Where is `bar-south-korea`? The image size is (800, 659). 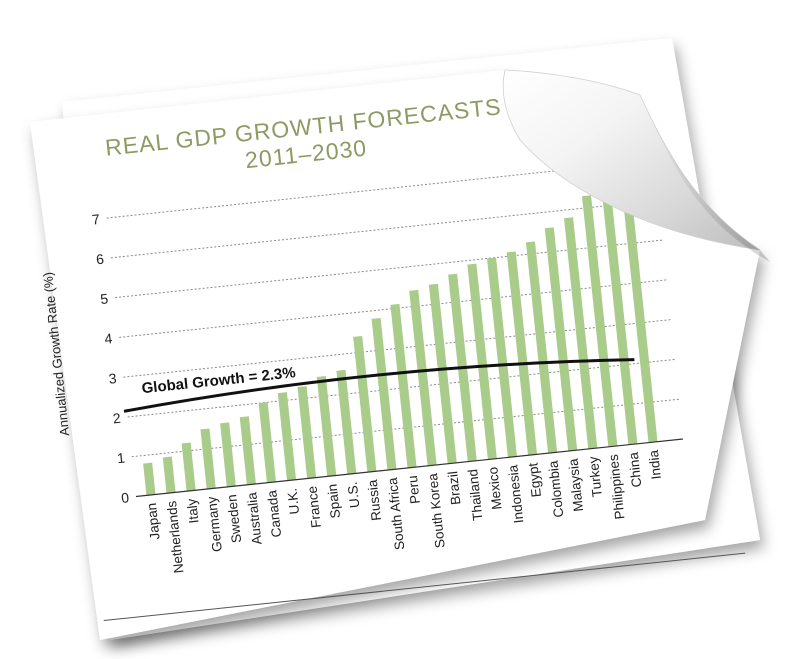 bar-south-korea is located at coordinates (423, 377).